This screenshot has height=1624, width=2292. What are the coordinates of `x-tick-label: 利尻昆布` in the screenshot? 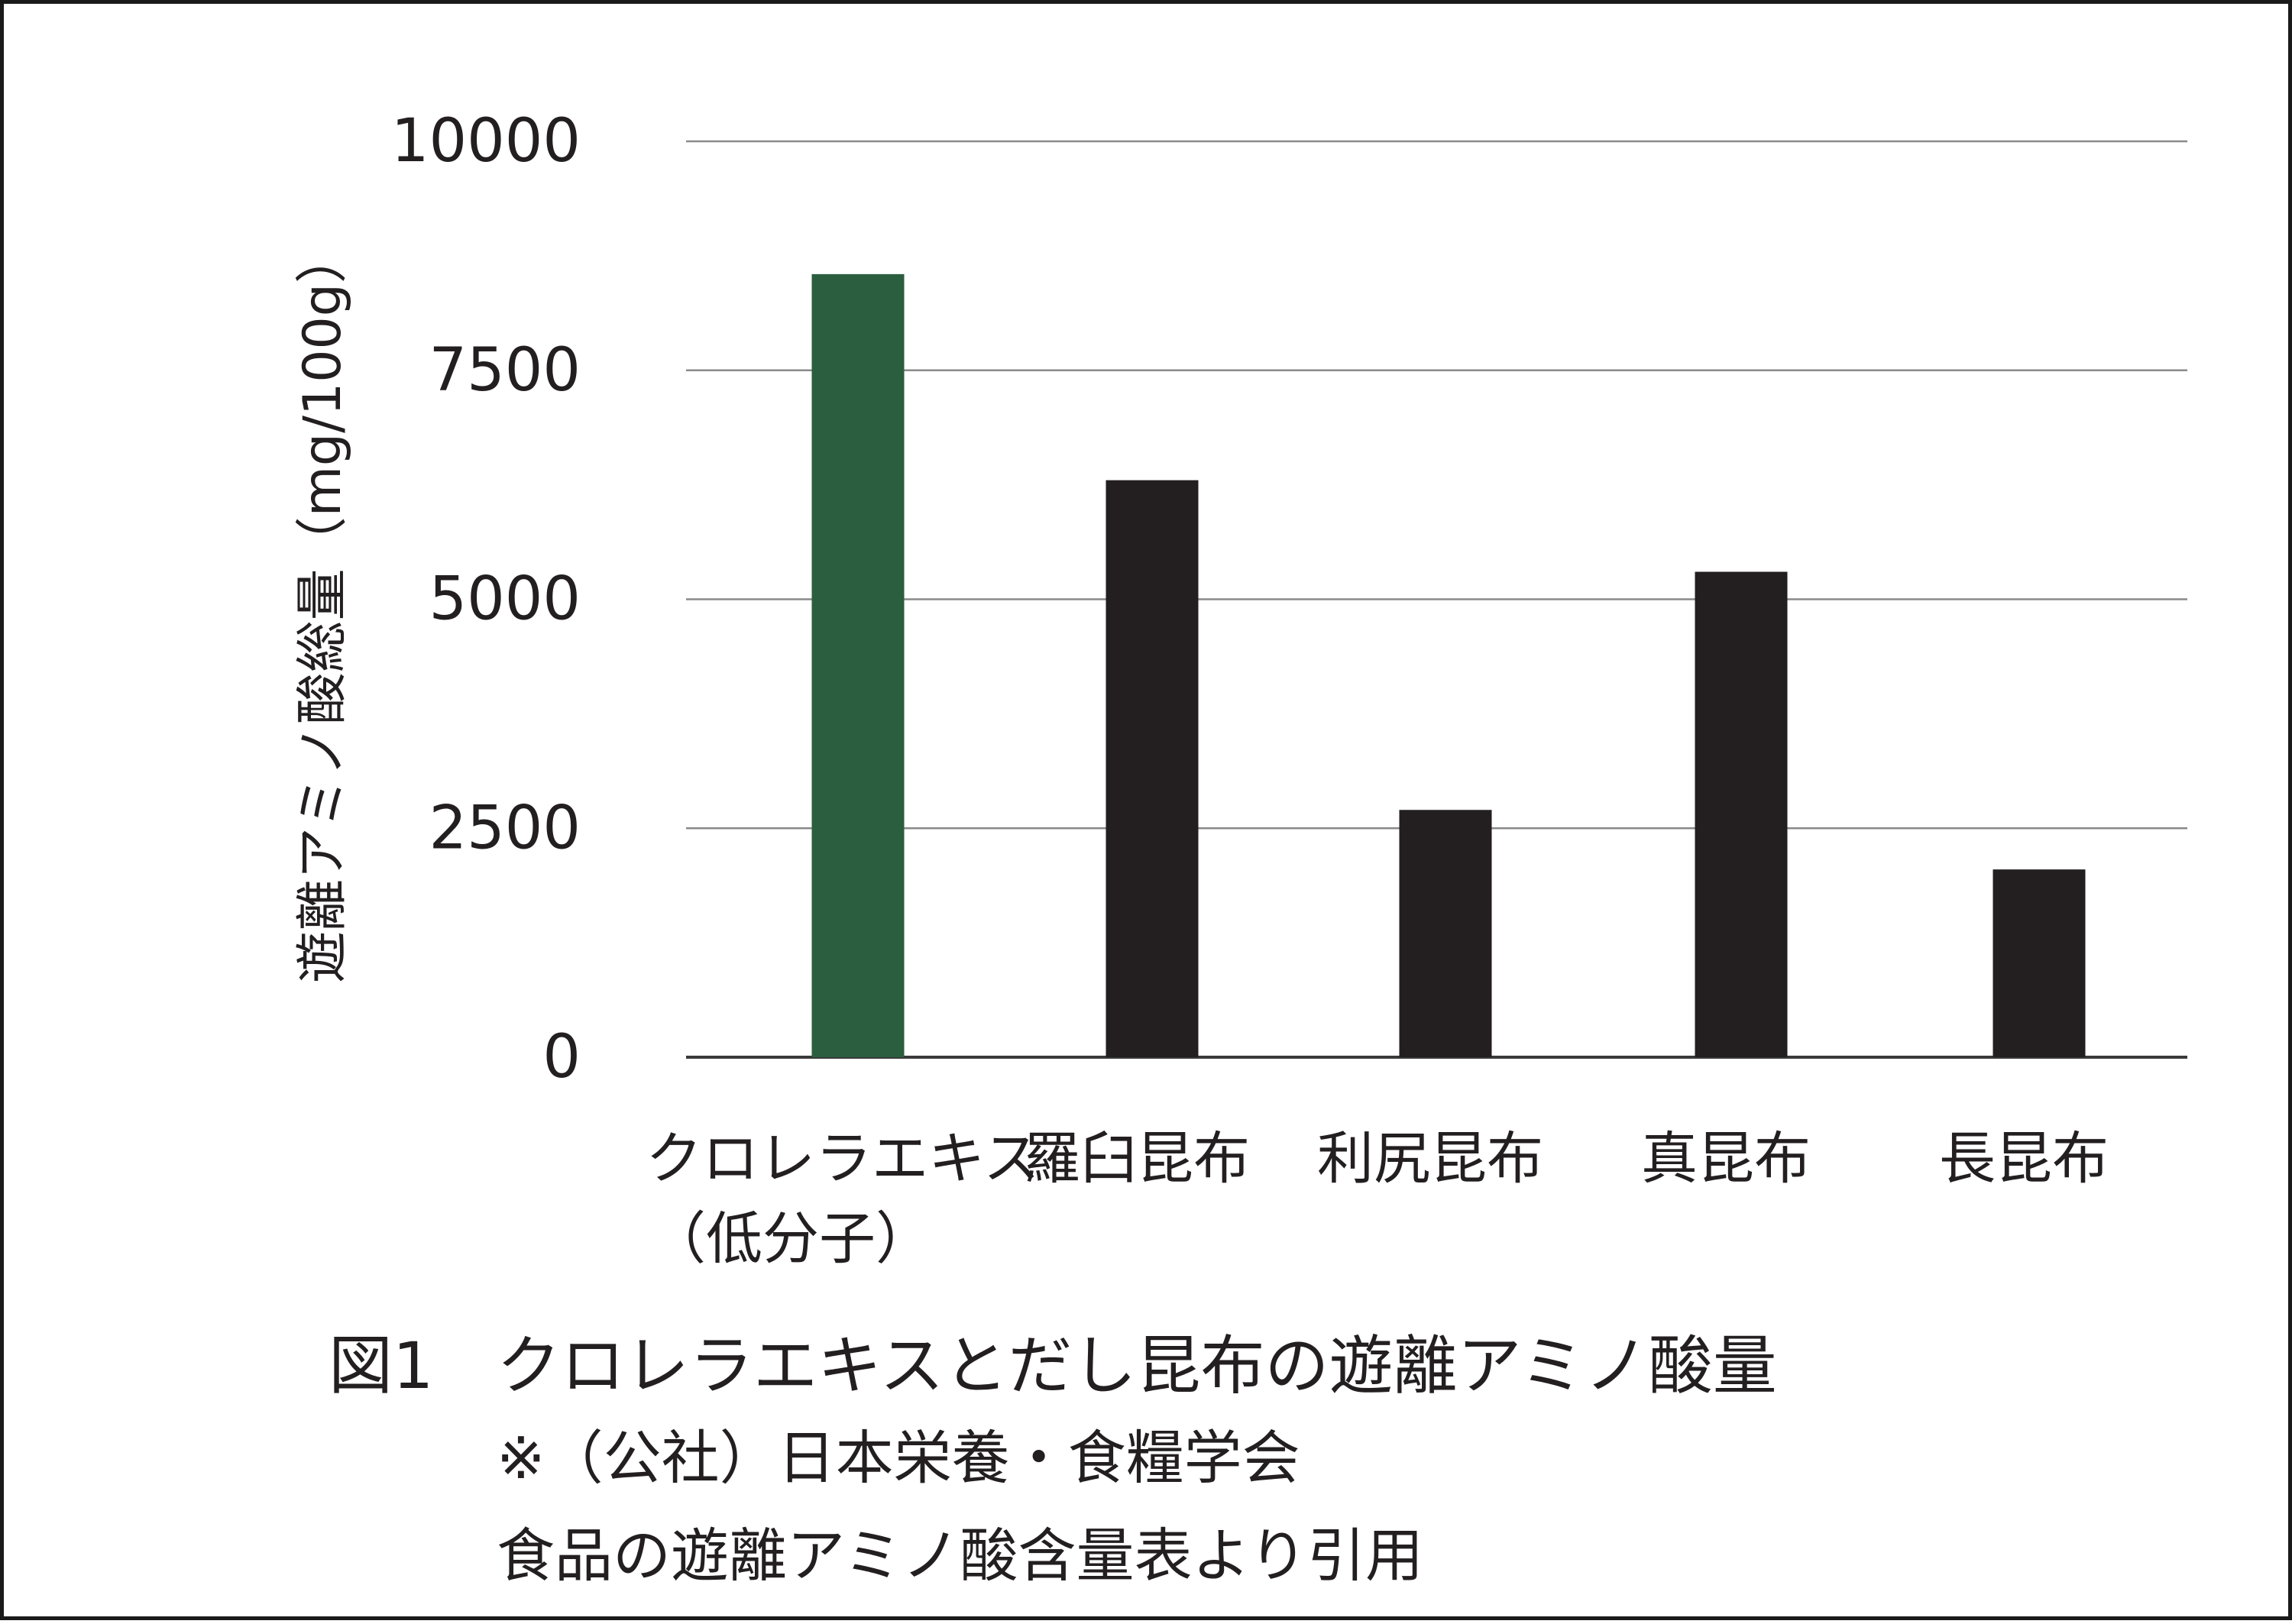 It's located at (1430, 1159).